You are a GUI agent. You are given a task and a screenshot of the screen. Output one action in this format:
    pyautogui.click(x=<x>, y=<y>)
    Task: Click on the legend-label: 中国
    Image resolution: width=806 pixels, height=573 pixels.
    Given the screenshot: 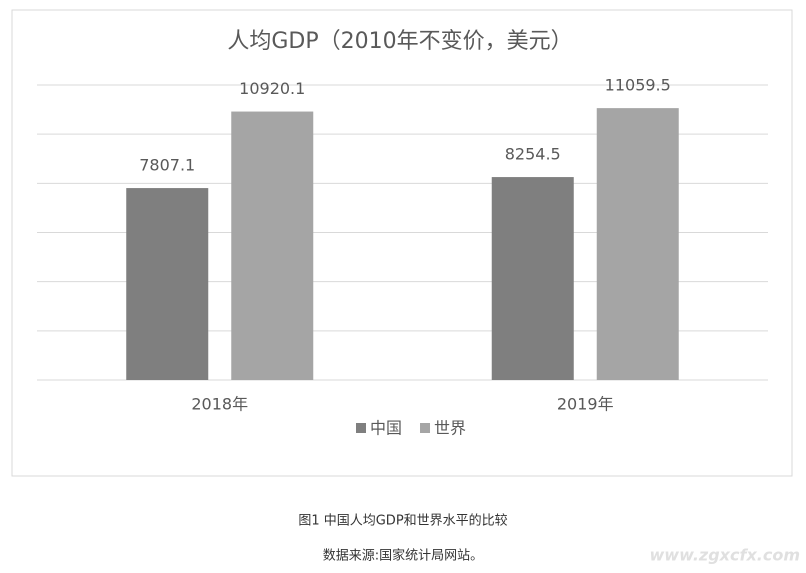 What is the action you would take?
    pyautogui.click(x=386, y=428)
    